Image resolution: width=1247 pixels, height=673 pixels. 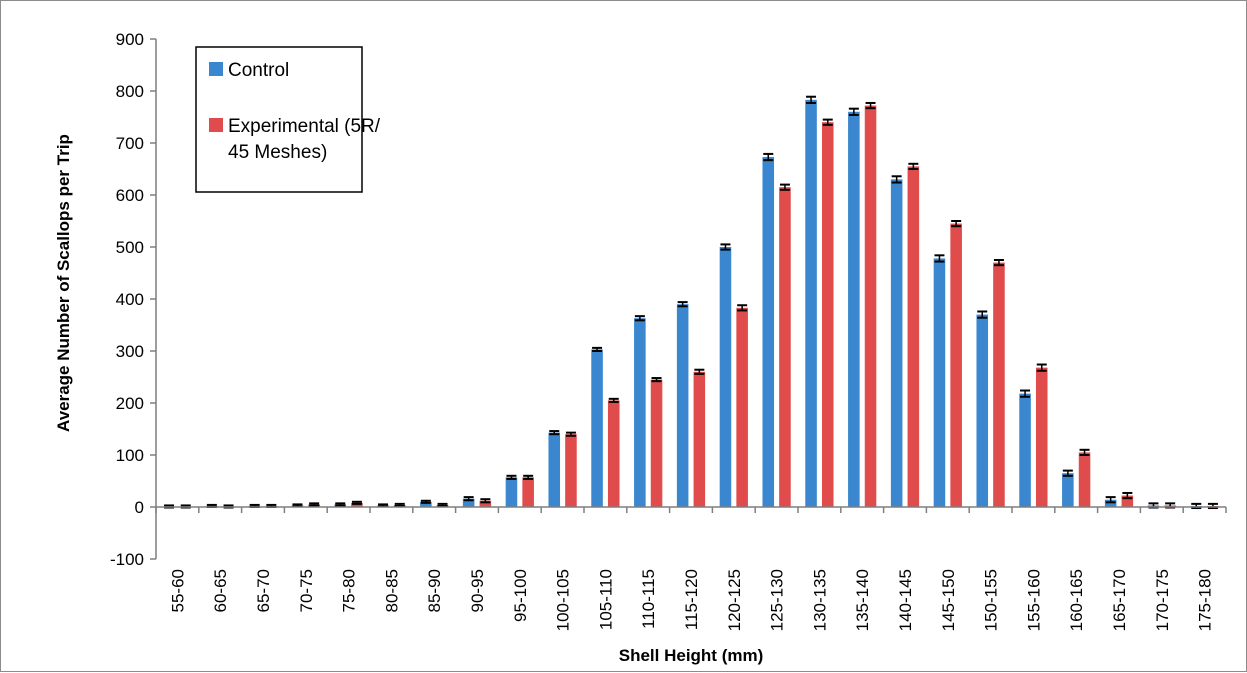 I want to click on x-tick-label: 105-110, so click(x=605, y=599).